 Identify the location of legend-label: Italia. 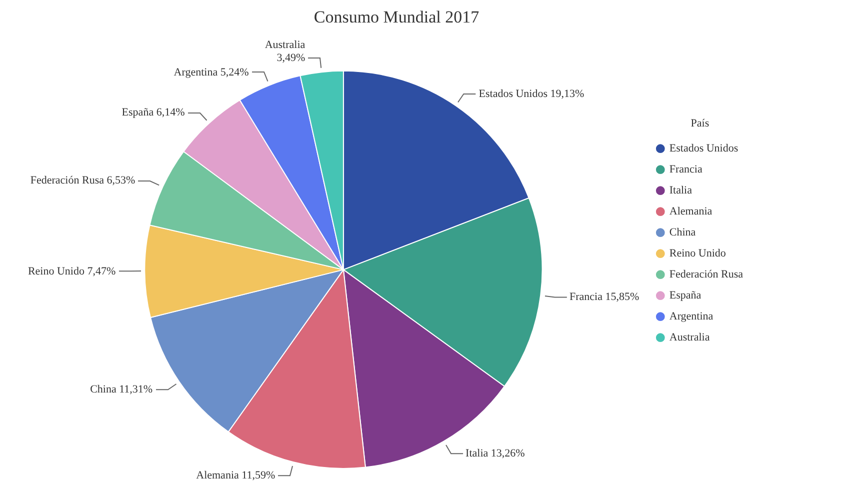
(680, 190).